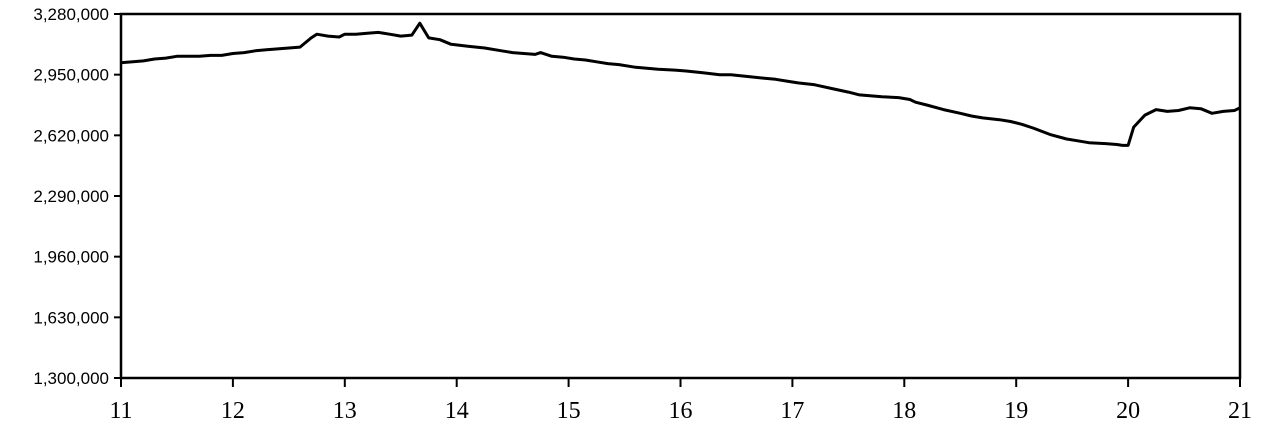 The width and height of the screenshot is (1263, 426). What do you see at coordinates (71, 135) in the screenshot?
I see `y-tick-label: 2,620,000` at bounding box center [71, 135].